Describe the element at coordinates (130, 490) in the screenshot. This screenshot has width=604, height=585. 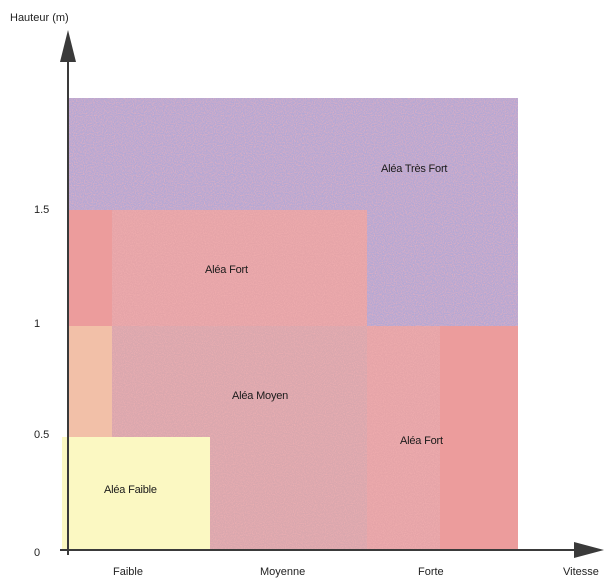
I see `zone-label-faible: Aléa Faible` at that location.